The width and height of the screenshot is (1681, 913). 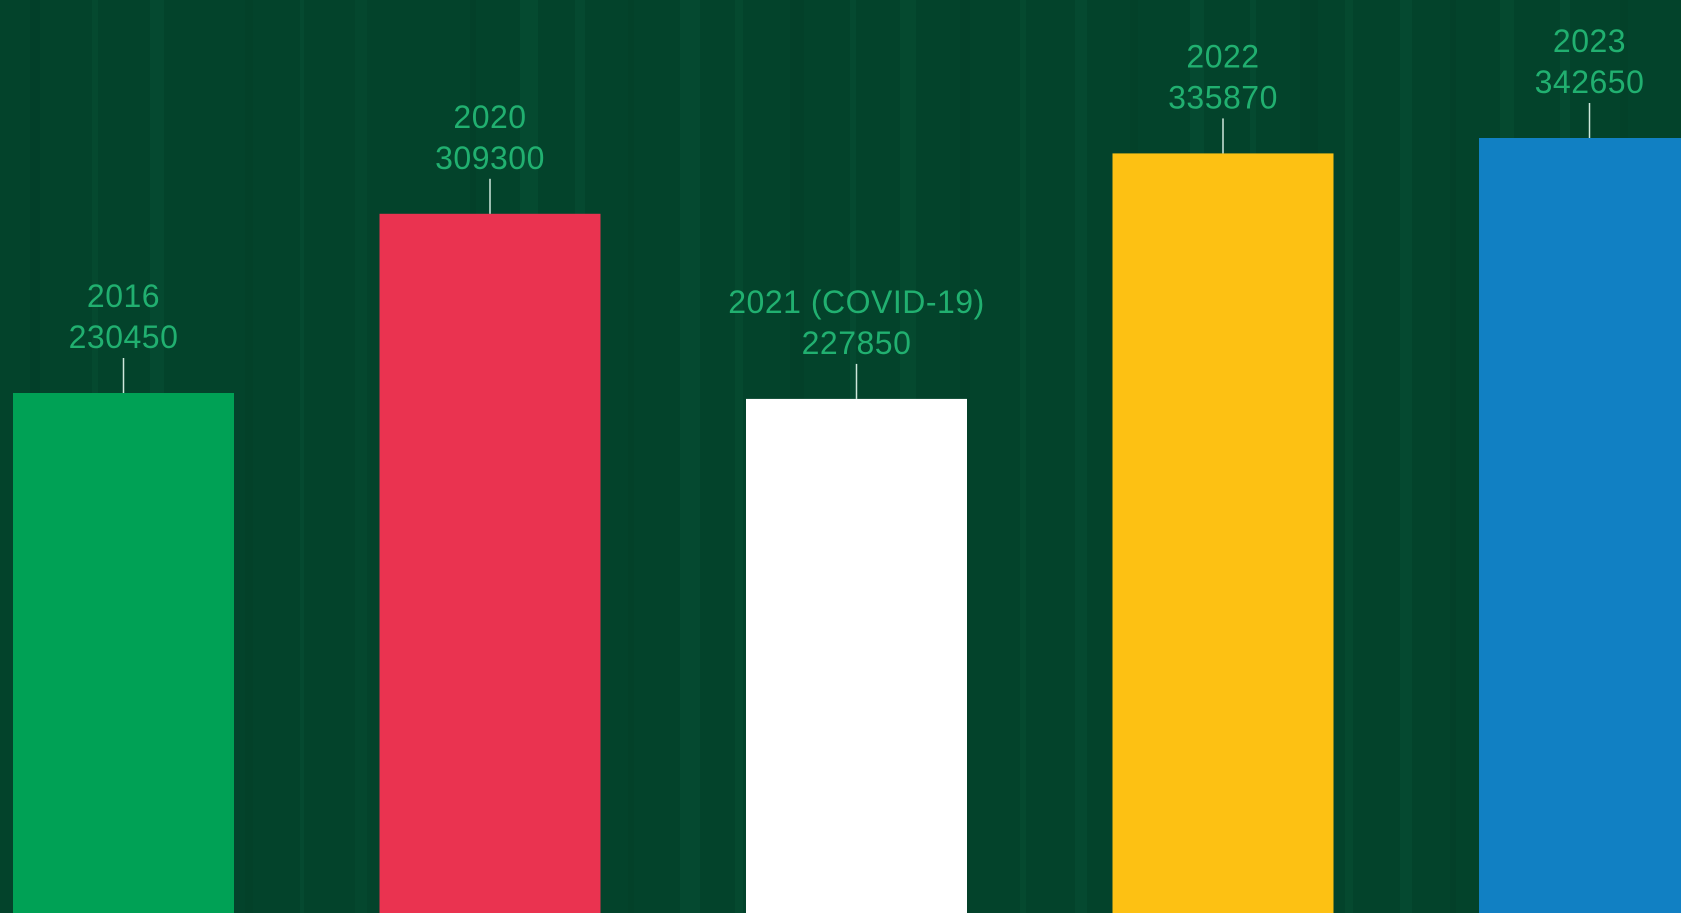 I want to click on value-label: 230450, so click(x=124, y=337).